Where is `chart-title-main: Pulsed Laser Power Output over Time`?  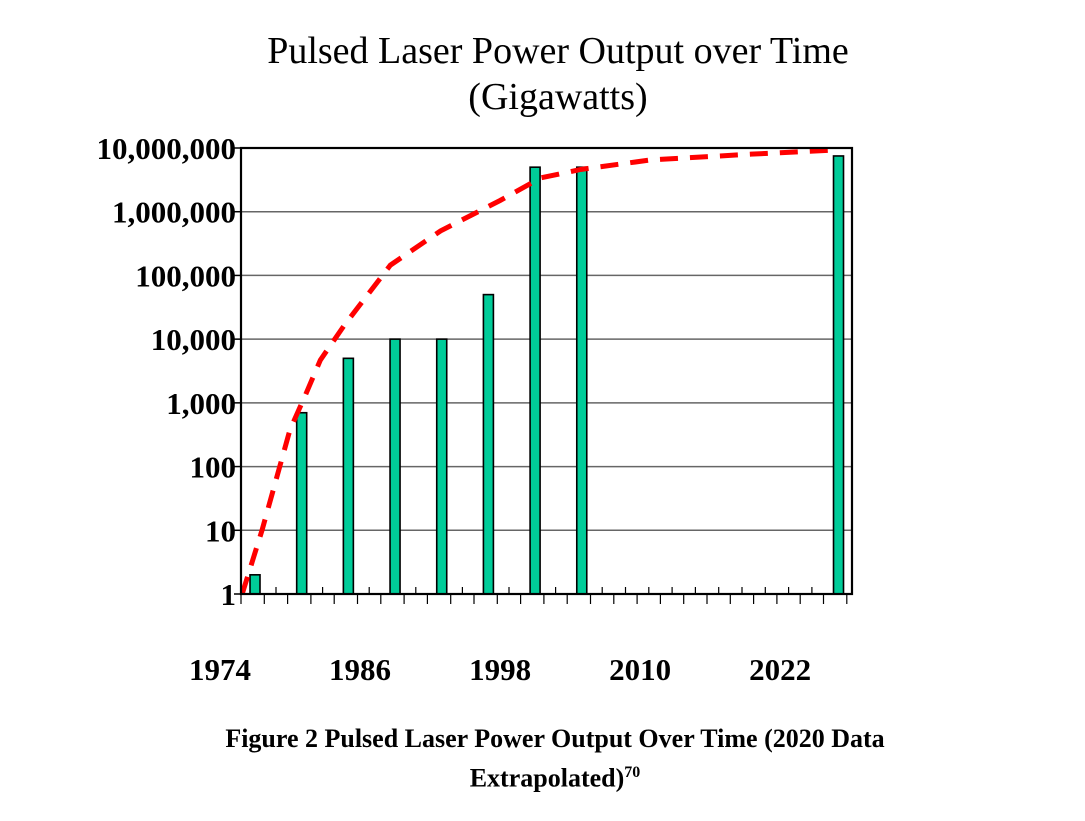 chart-title-main: Pulsed Laser Power Output over Time is located at coordinates (558, 51).